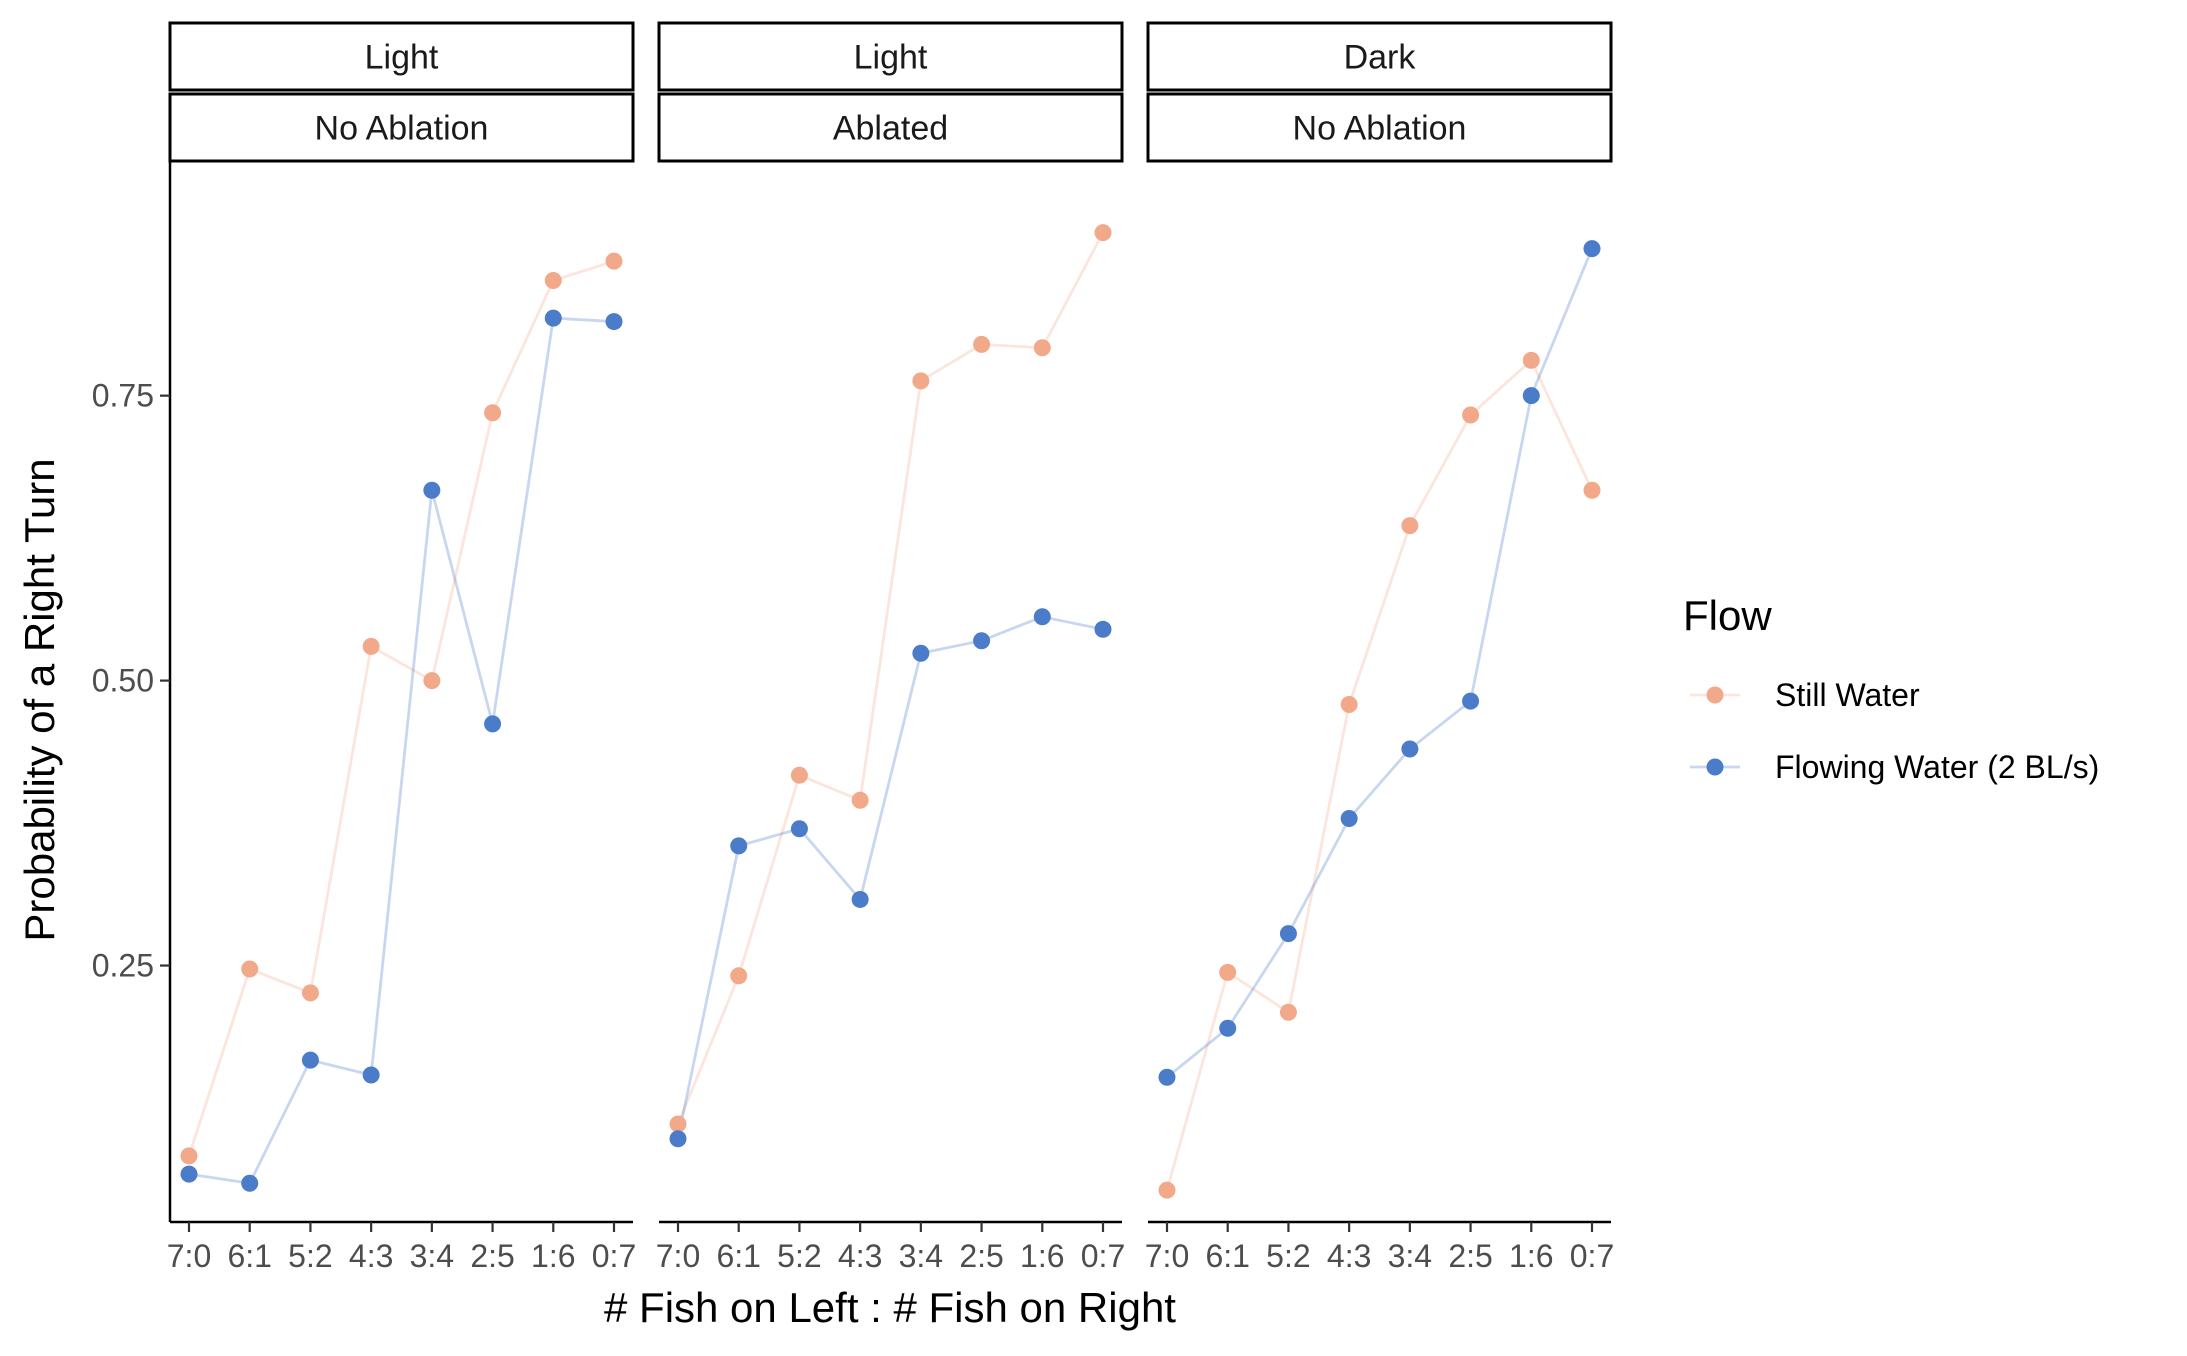  I want to click on strip-top-label: Light, so click(402, 58).